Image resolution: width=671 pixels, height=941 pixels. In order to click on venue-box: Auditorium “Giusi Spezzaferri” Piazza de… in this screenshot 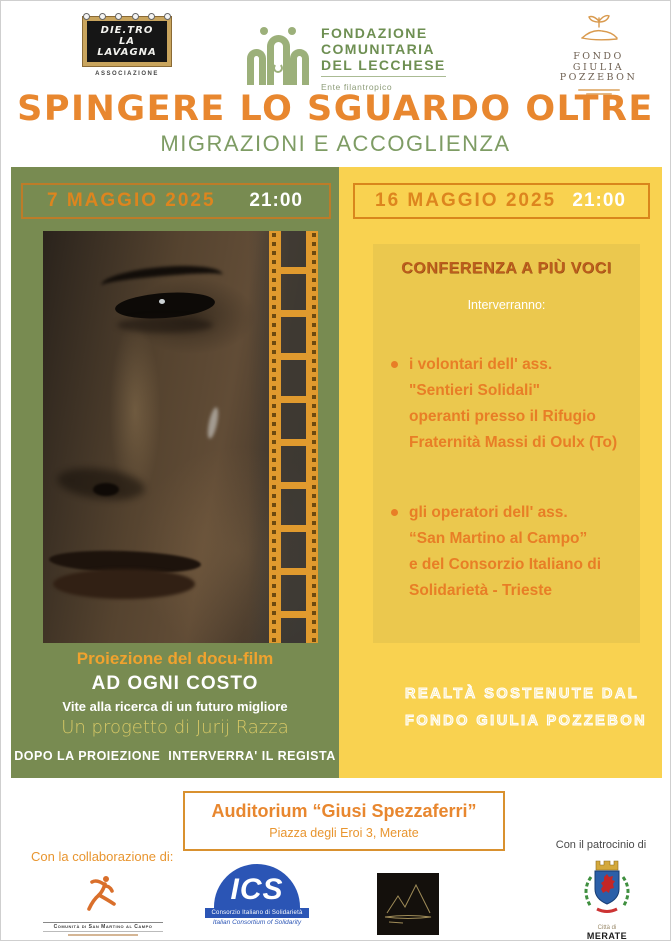, I will do `click(344, 821)`.